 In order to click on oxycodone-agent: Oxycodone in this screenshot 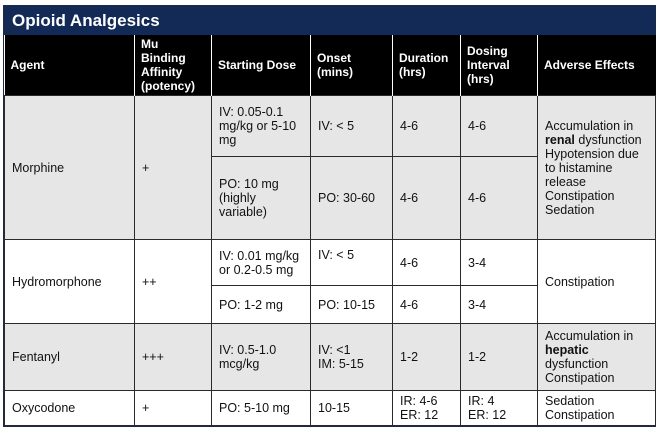, I will do `click(69, 408)`.